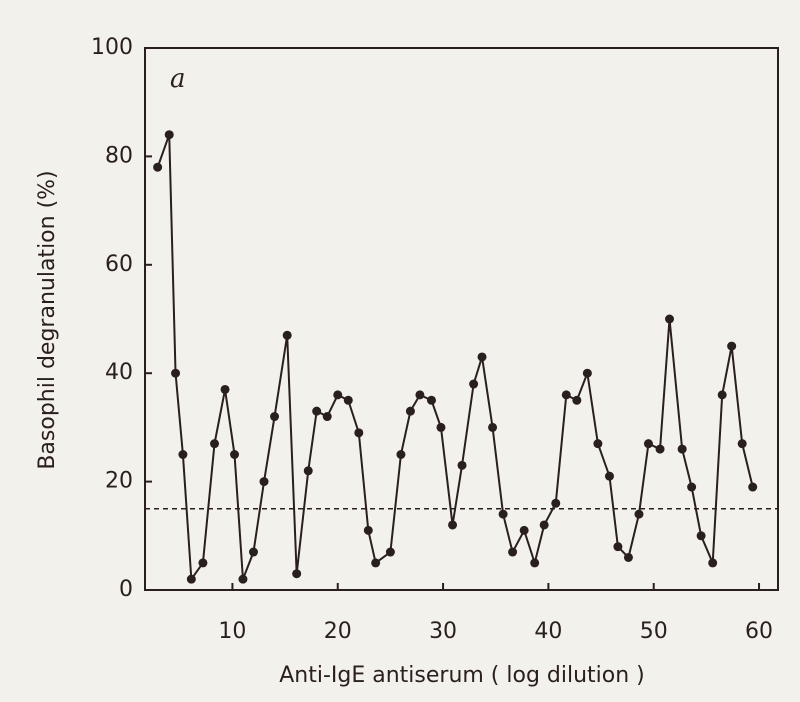  Describe the element at coordinates (47, 319) in the screenshot. I see `y-axis-label: Basophil degranulation (%)` at that location.